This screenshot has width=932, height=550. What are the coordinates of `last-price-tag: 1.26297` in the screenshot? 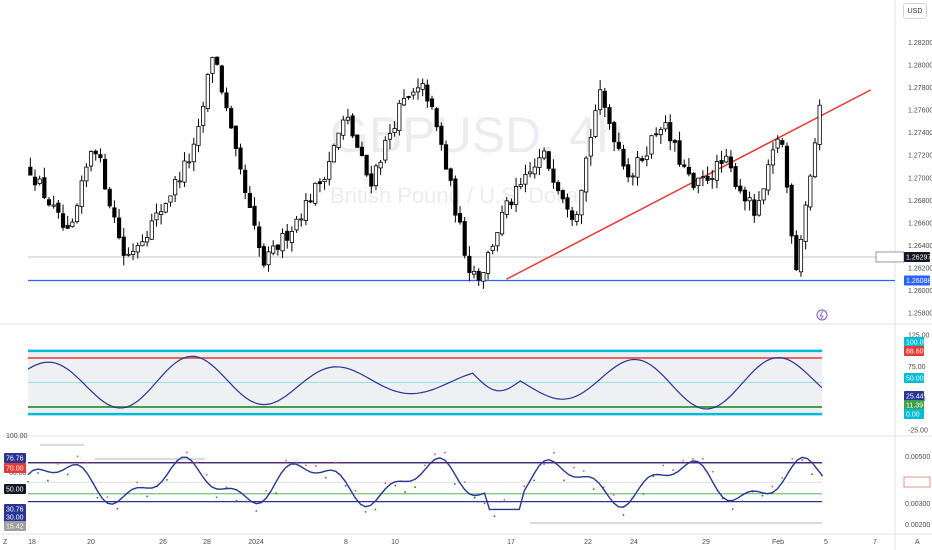 It's located at (918, 257).